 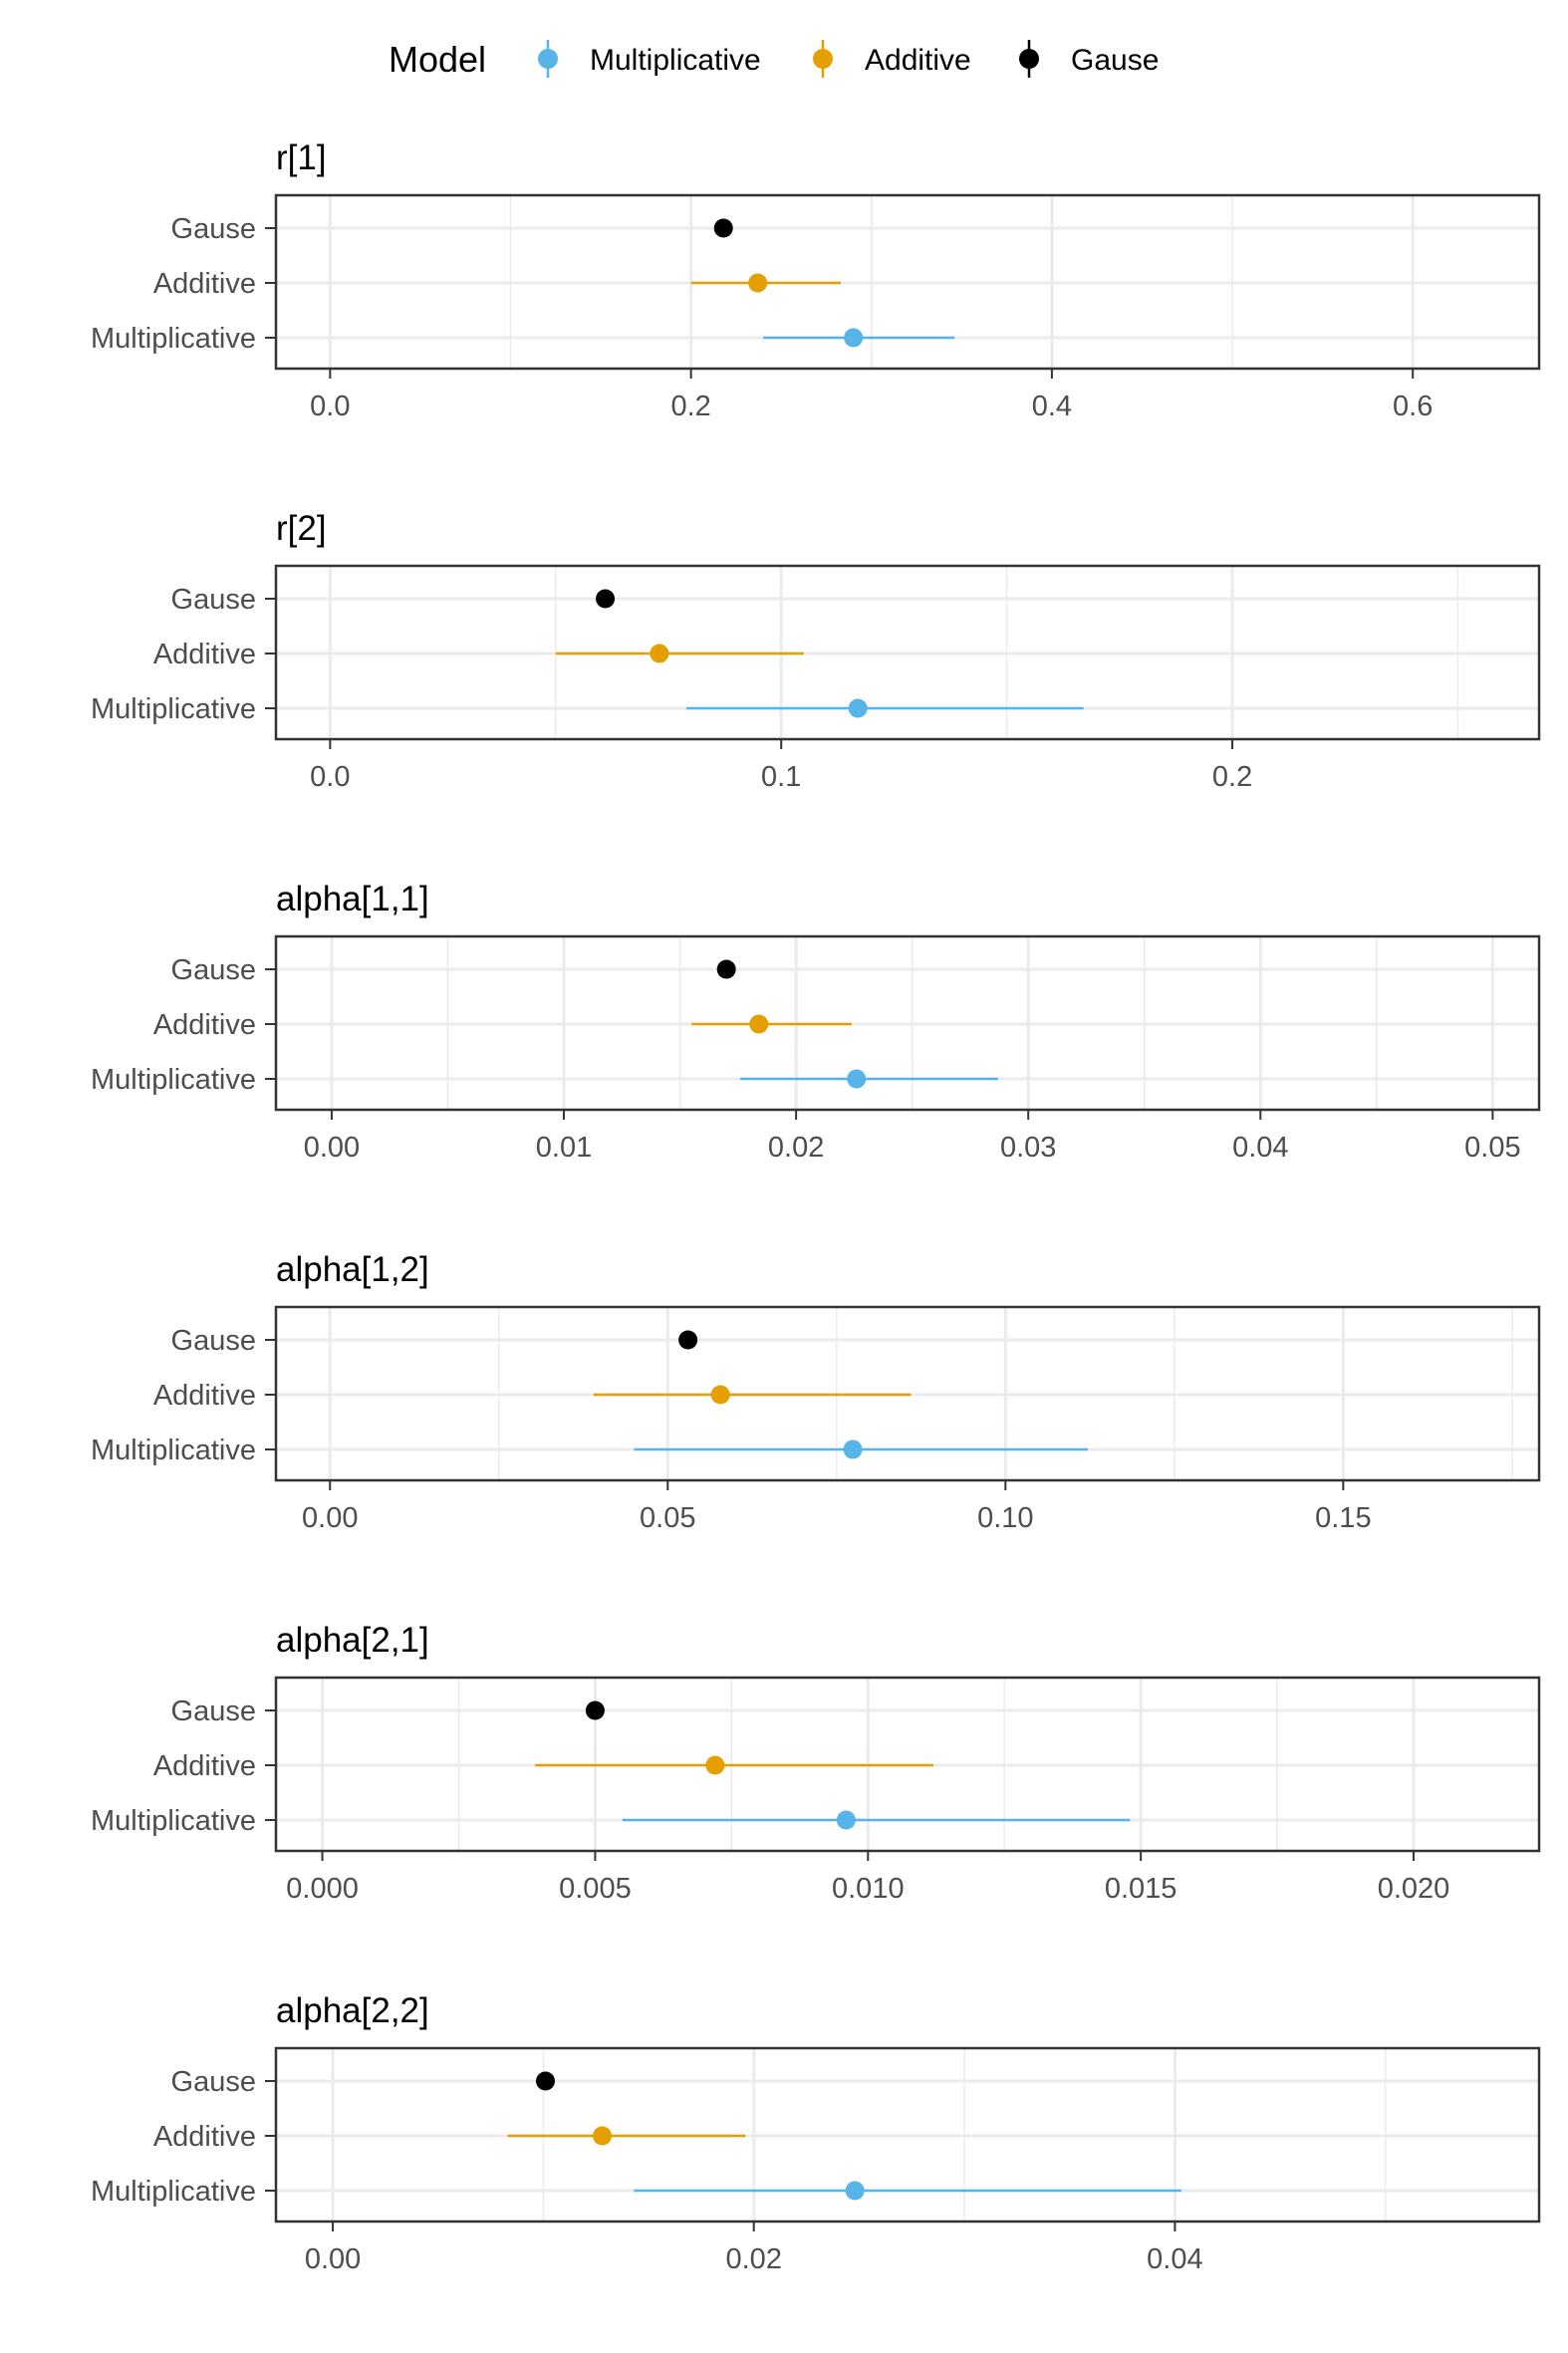 I want to click on panel-title: alpha[1,1], so click(x=352, y=899).